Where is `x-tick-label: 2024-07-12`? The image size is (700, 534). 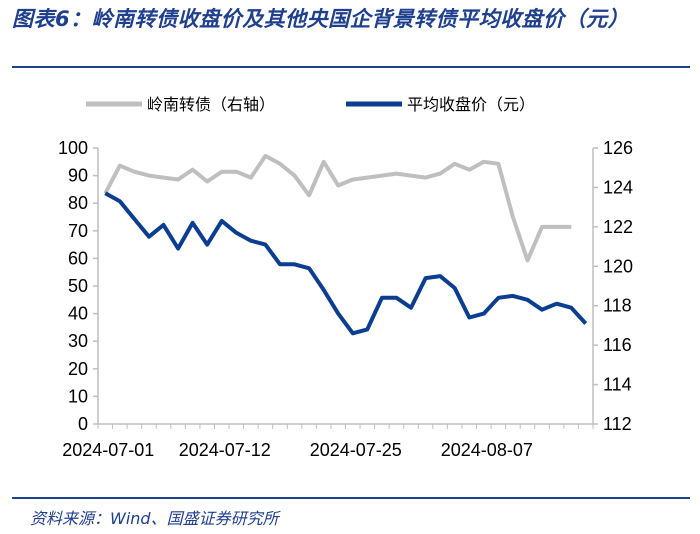 x-tick-label: 2024-07-12 is located at coordinates (225, 450).